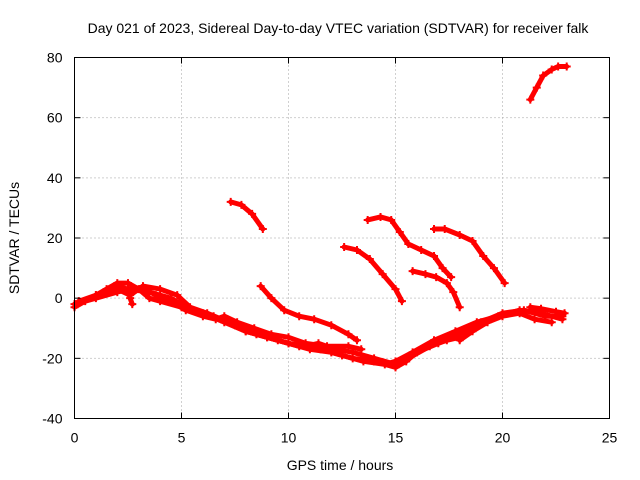 The image size is (640, 480). I want to click on y-tick-label: 40, so click(55, 178).